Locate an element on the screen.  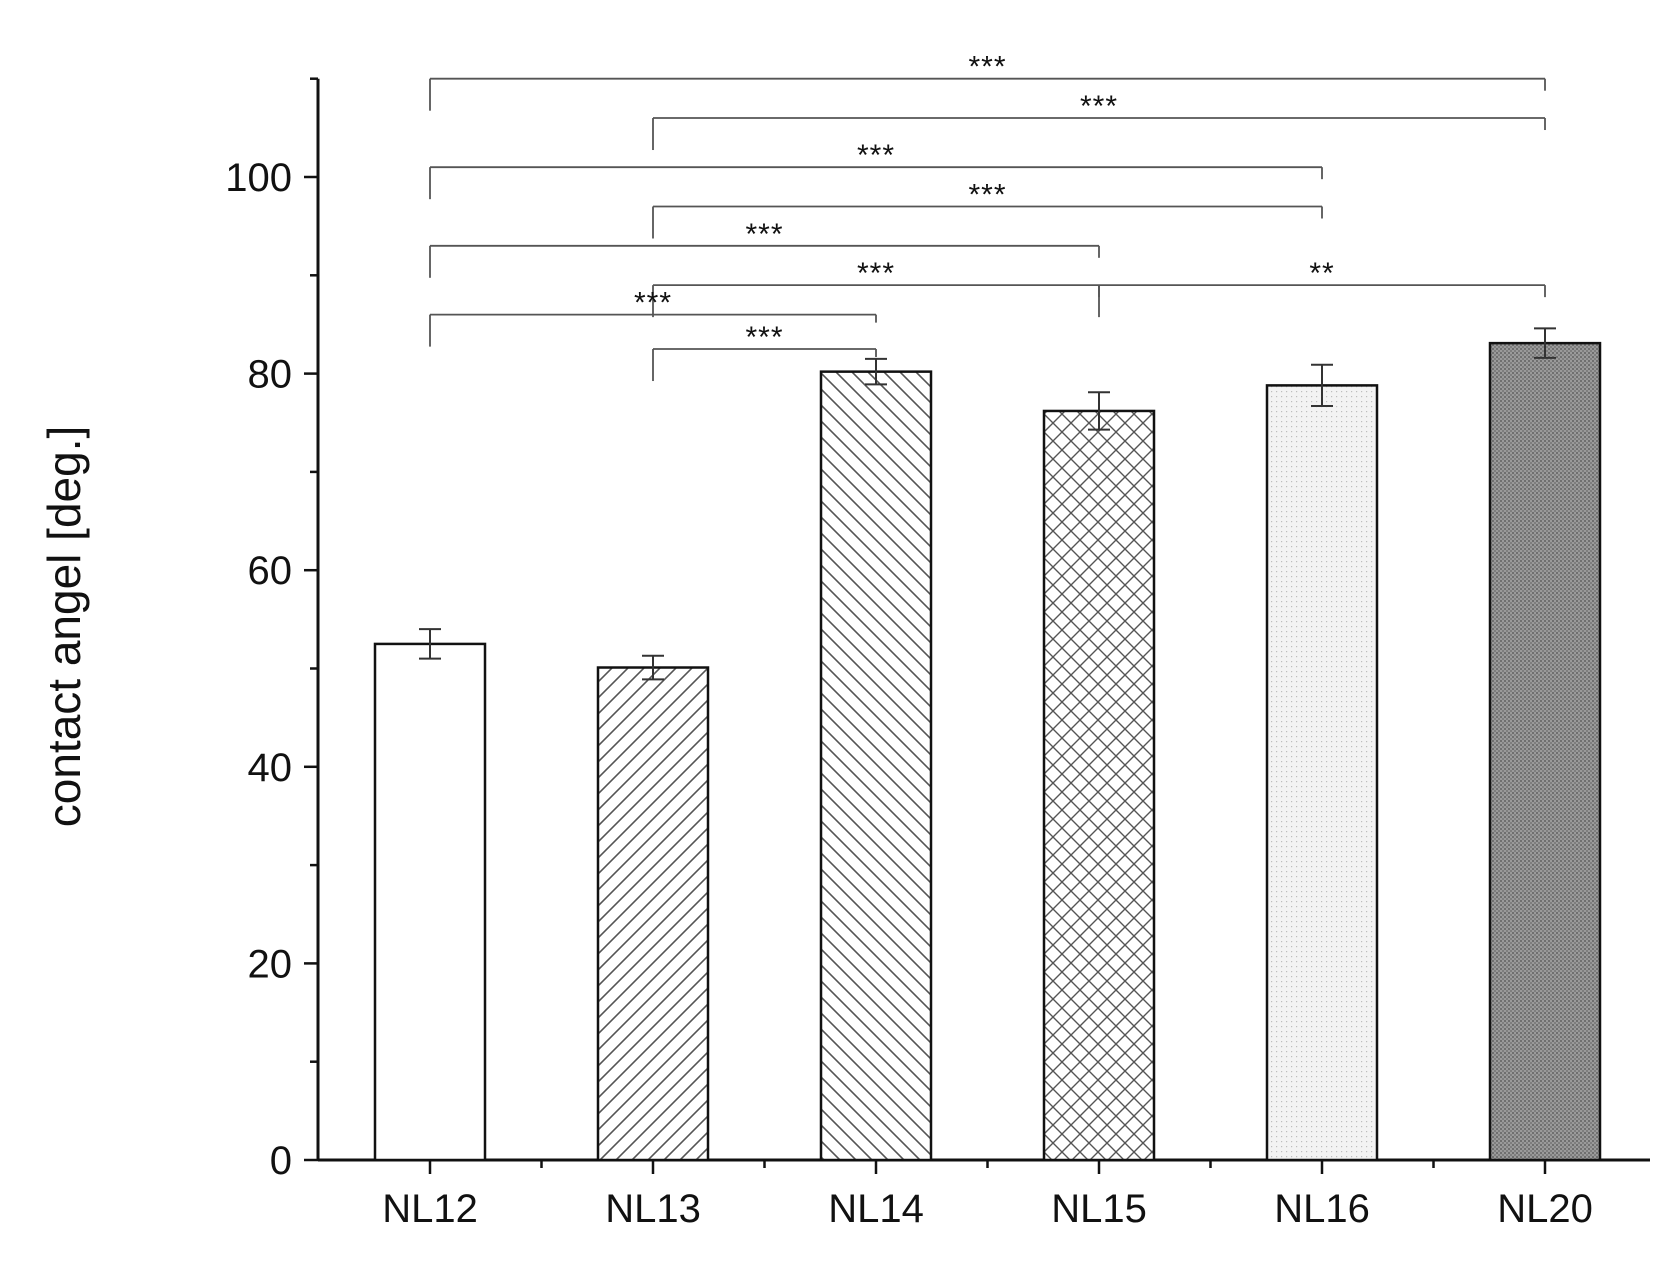
x-category-label: NL13 is located at coordinates (653, 1209).